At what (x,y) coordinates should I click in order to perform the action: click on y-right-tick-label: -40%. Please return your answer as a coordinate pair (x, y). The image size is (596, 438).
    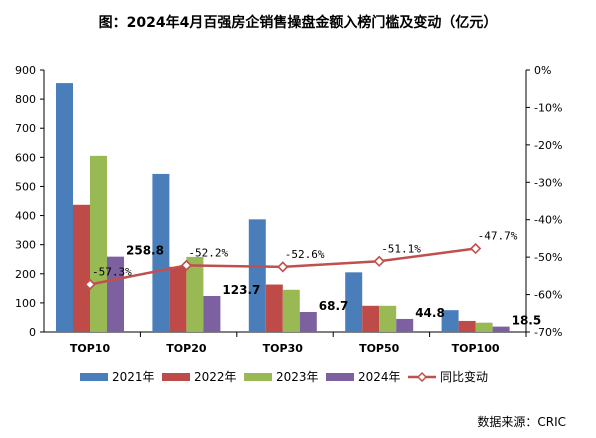
    Looking at the image, I should click on (548, 220).